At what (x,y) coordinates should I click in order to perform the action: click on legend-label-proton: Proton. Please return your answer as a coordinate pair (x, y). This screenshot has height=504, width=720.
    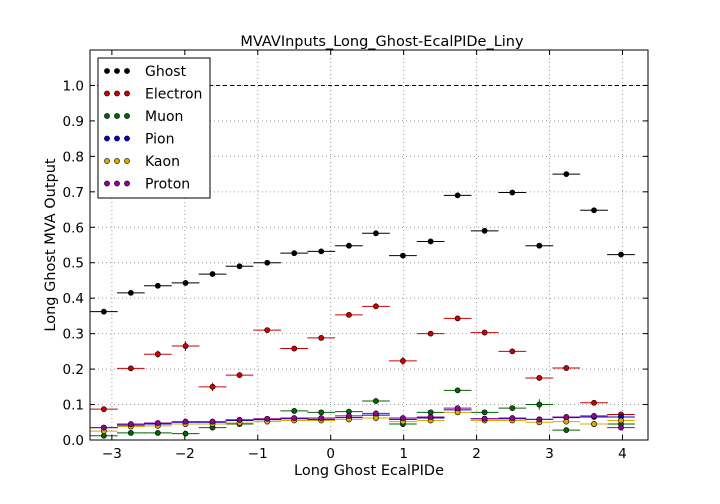
    Looking at the image, I should click on (167, 185).